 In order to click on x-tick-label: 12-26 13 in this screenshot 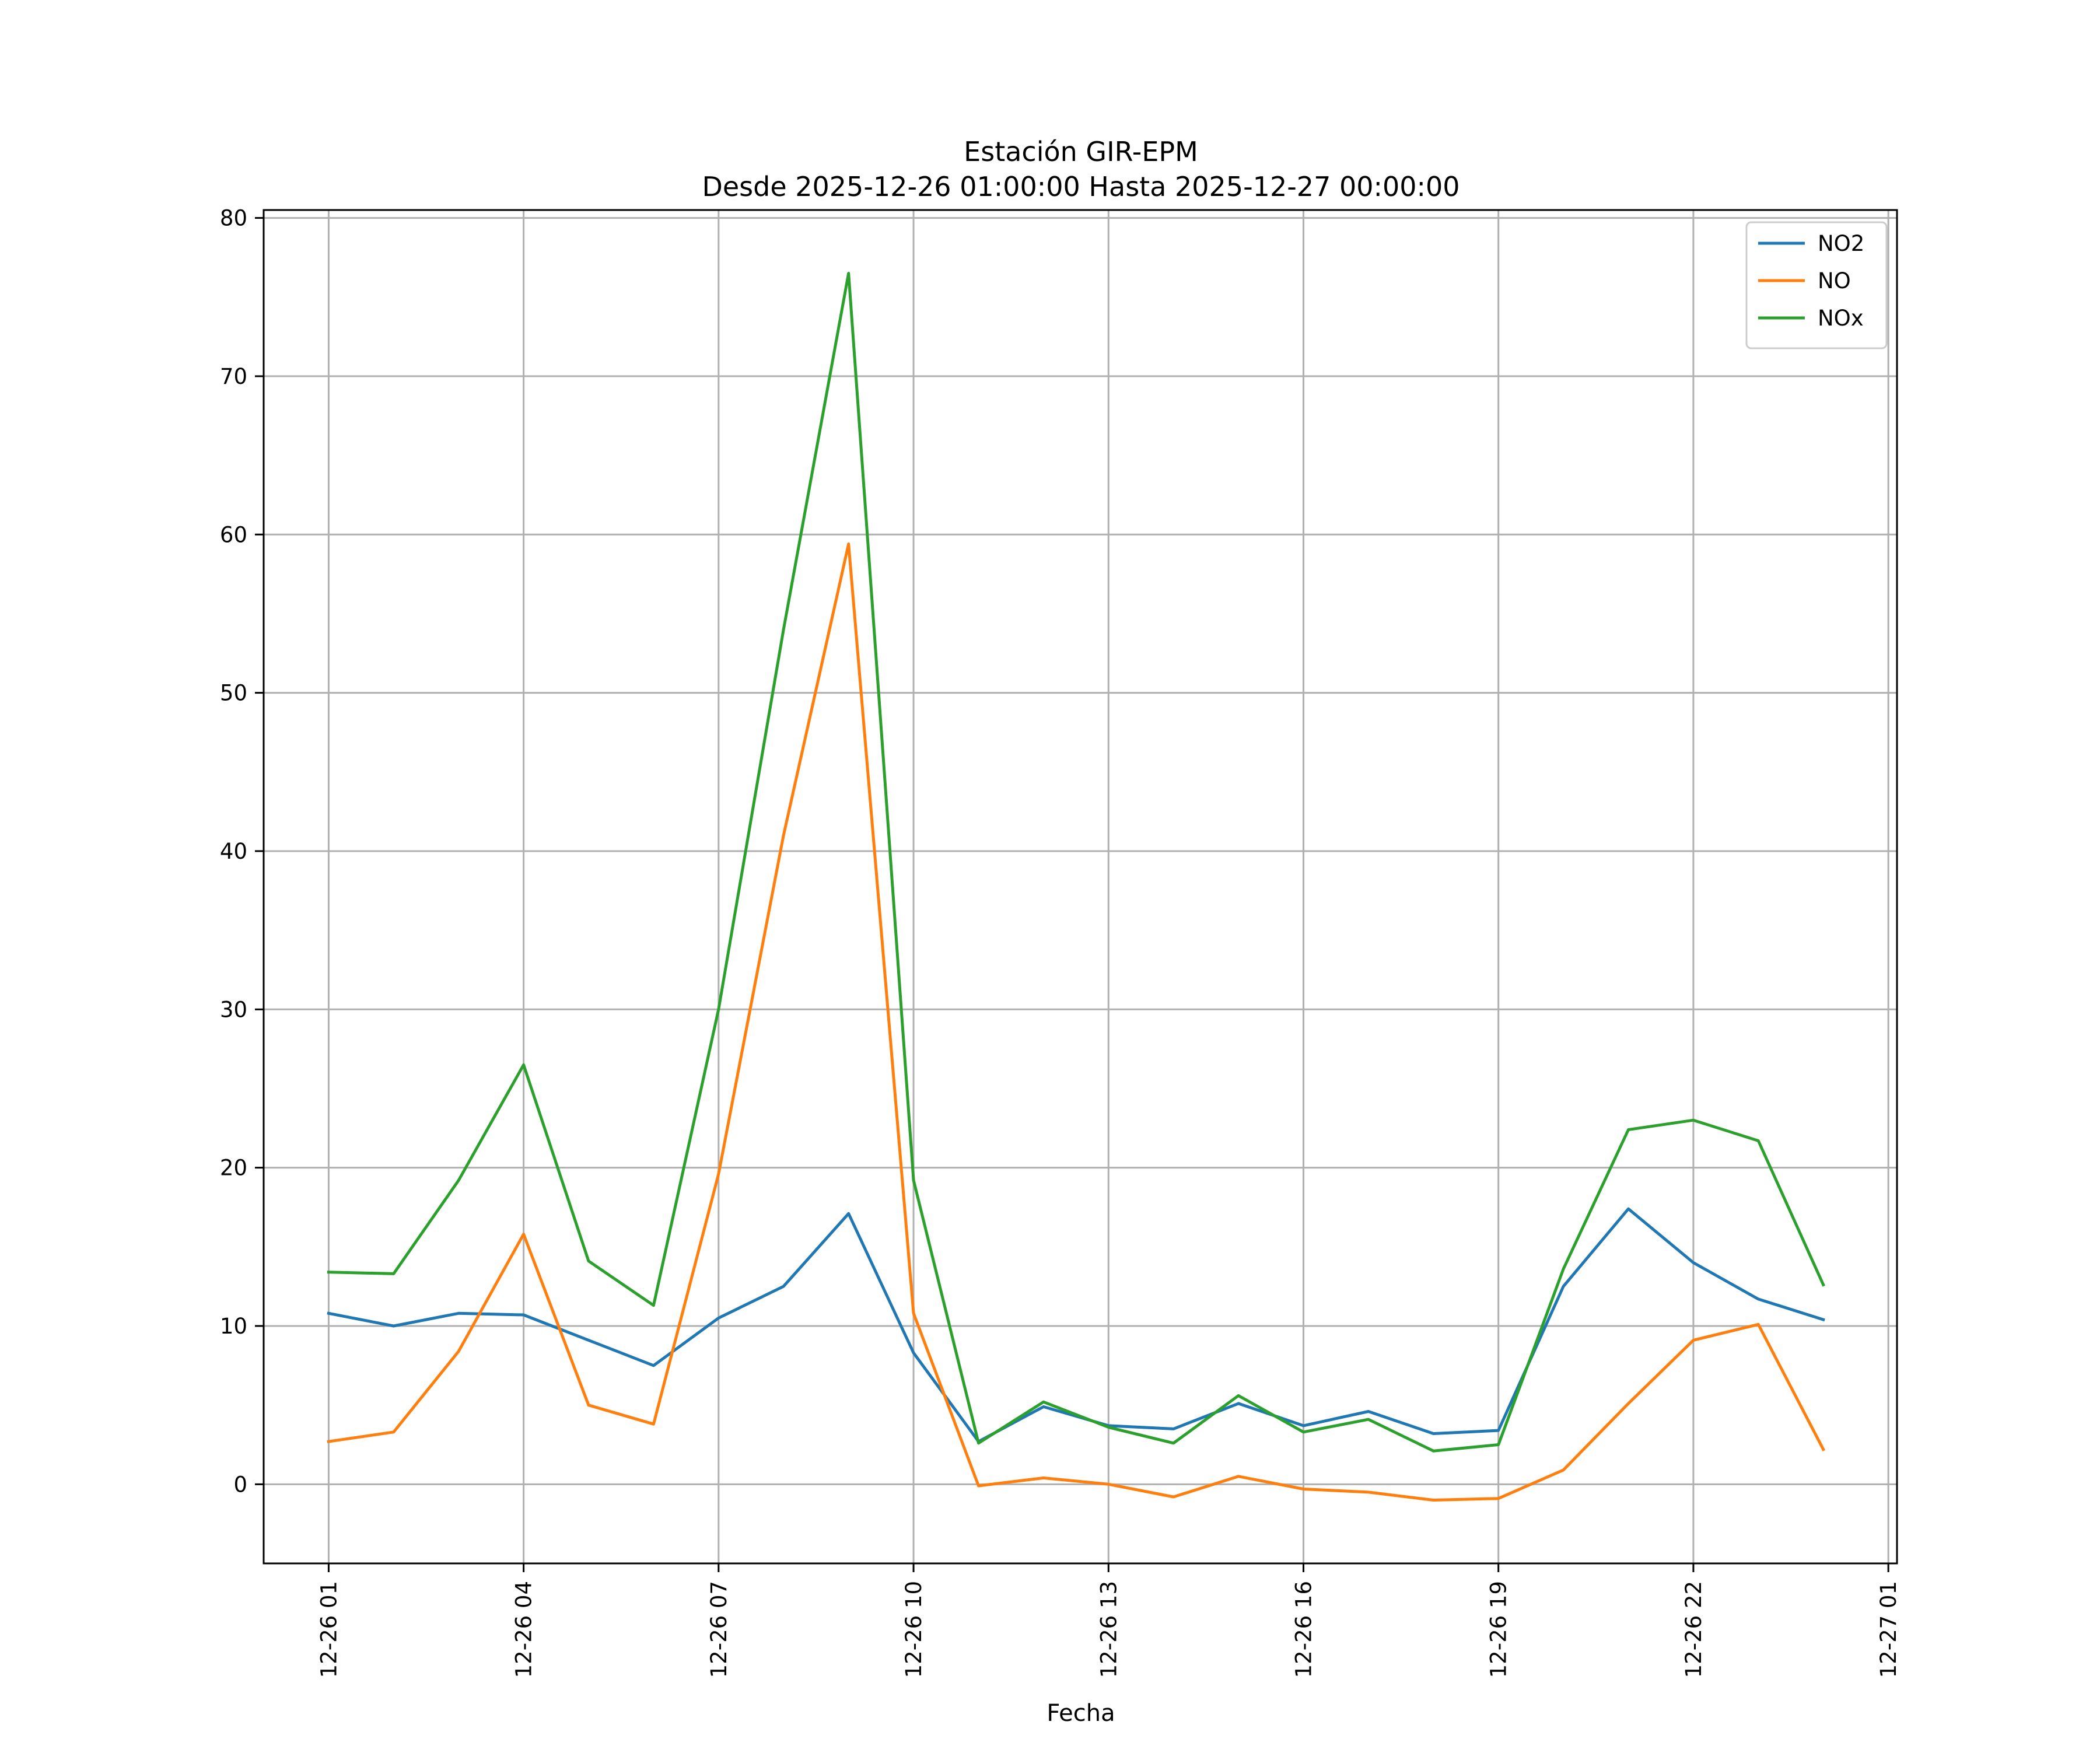, I will do `click(1108, 1629)`.